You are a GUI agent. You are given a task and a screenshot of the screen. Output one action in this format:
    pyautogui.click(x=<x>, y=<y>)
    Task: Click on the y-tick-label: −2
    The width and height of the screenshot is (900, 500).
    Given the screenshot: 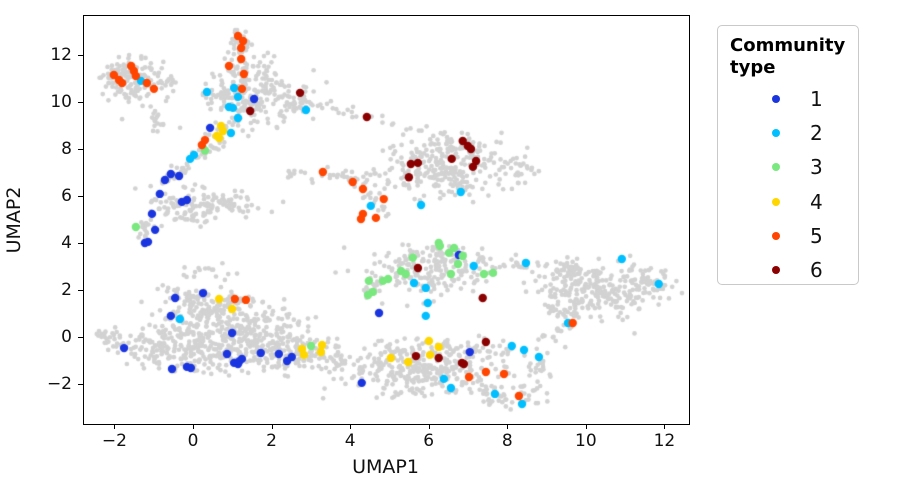 What is the action you would take?
    pyautogui.click(x=59, y=383)
    